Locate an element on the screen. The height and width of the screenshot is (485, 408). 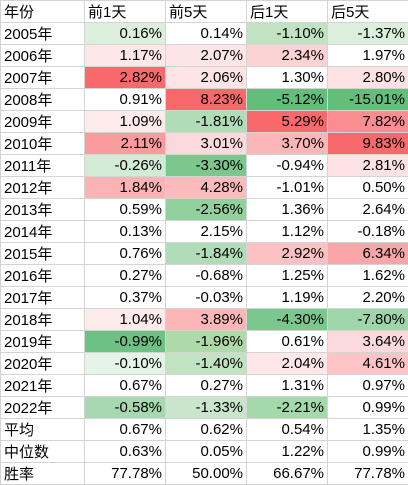
cell-before-5d: -1.33% is located at coordinates (206, 407).